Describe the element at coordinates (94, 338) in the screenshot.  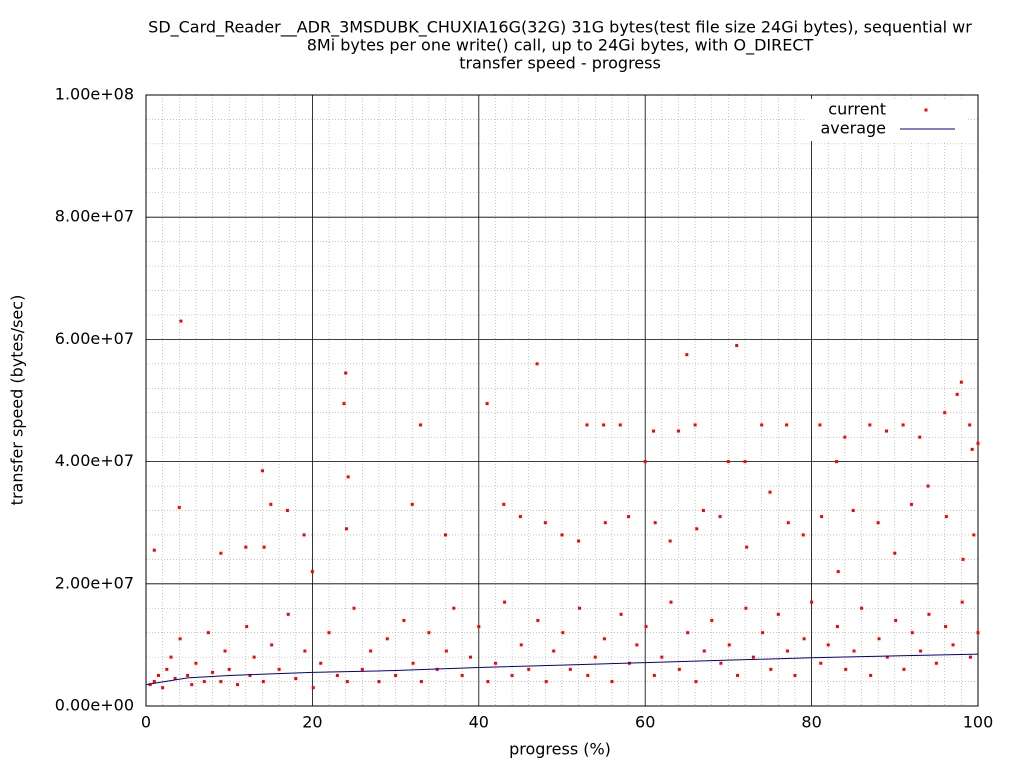
I see `y-tick-label: 6.00e+07` at that location.